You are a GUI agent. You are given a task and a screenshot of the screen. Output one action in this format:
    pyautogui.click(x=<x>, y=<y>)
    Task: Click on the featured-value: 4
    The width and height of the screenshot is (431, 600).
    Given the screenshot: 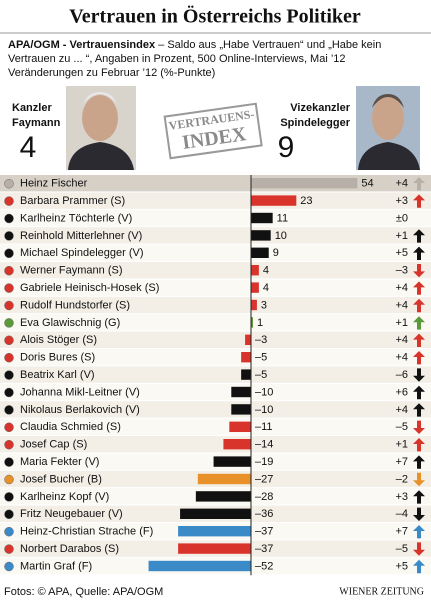 What is the action you would take?
    pyautogui.click(x=28, y=147)
    